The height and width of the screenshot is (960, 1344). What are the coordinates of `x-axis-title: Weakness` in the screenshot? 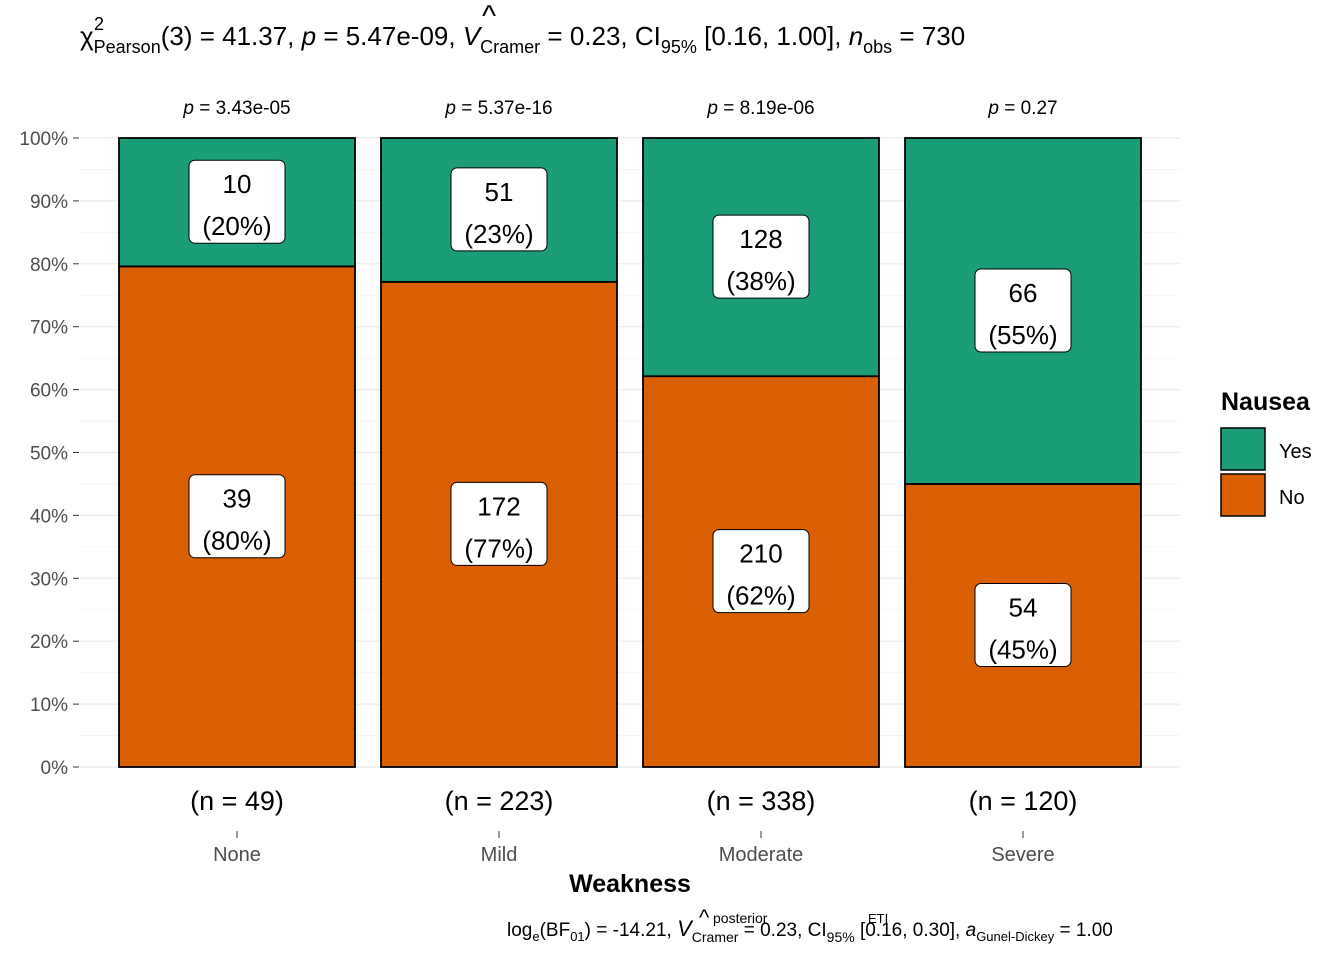 It's located at (630, 884).